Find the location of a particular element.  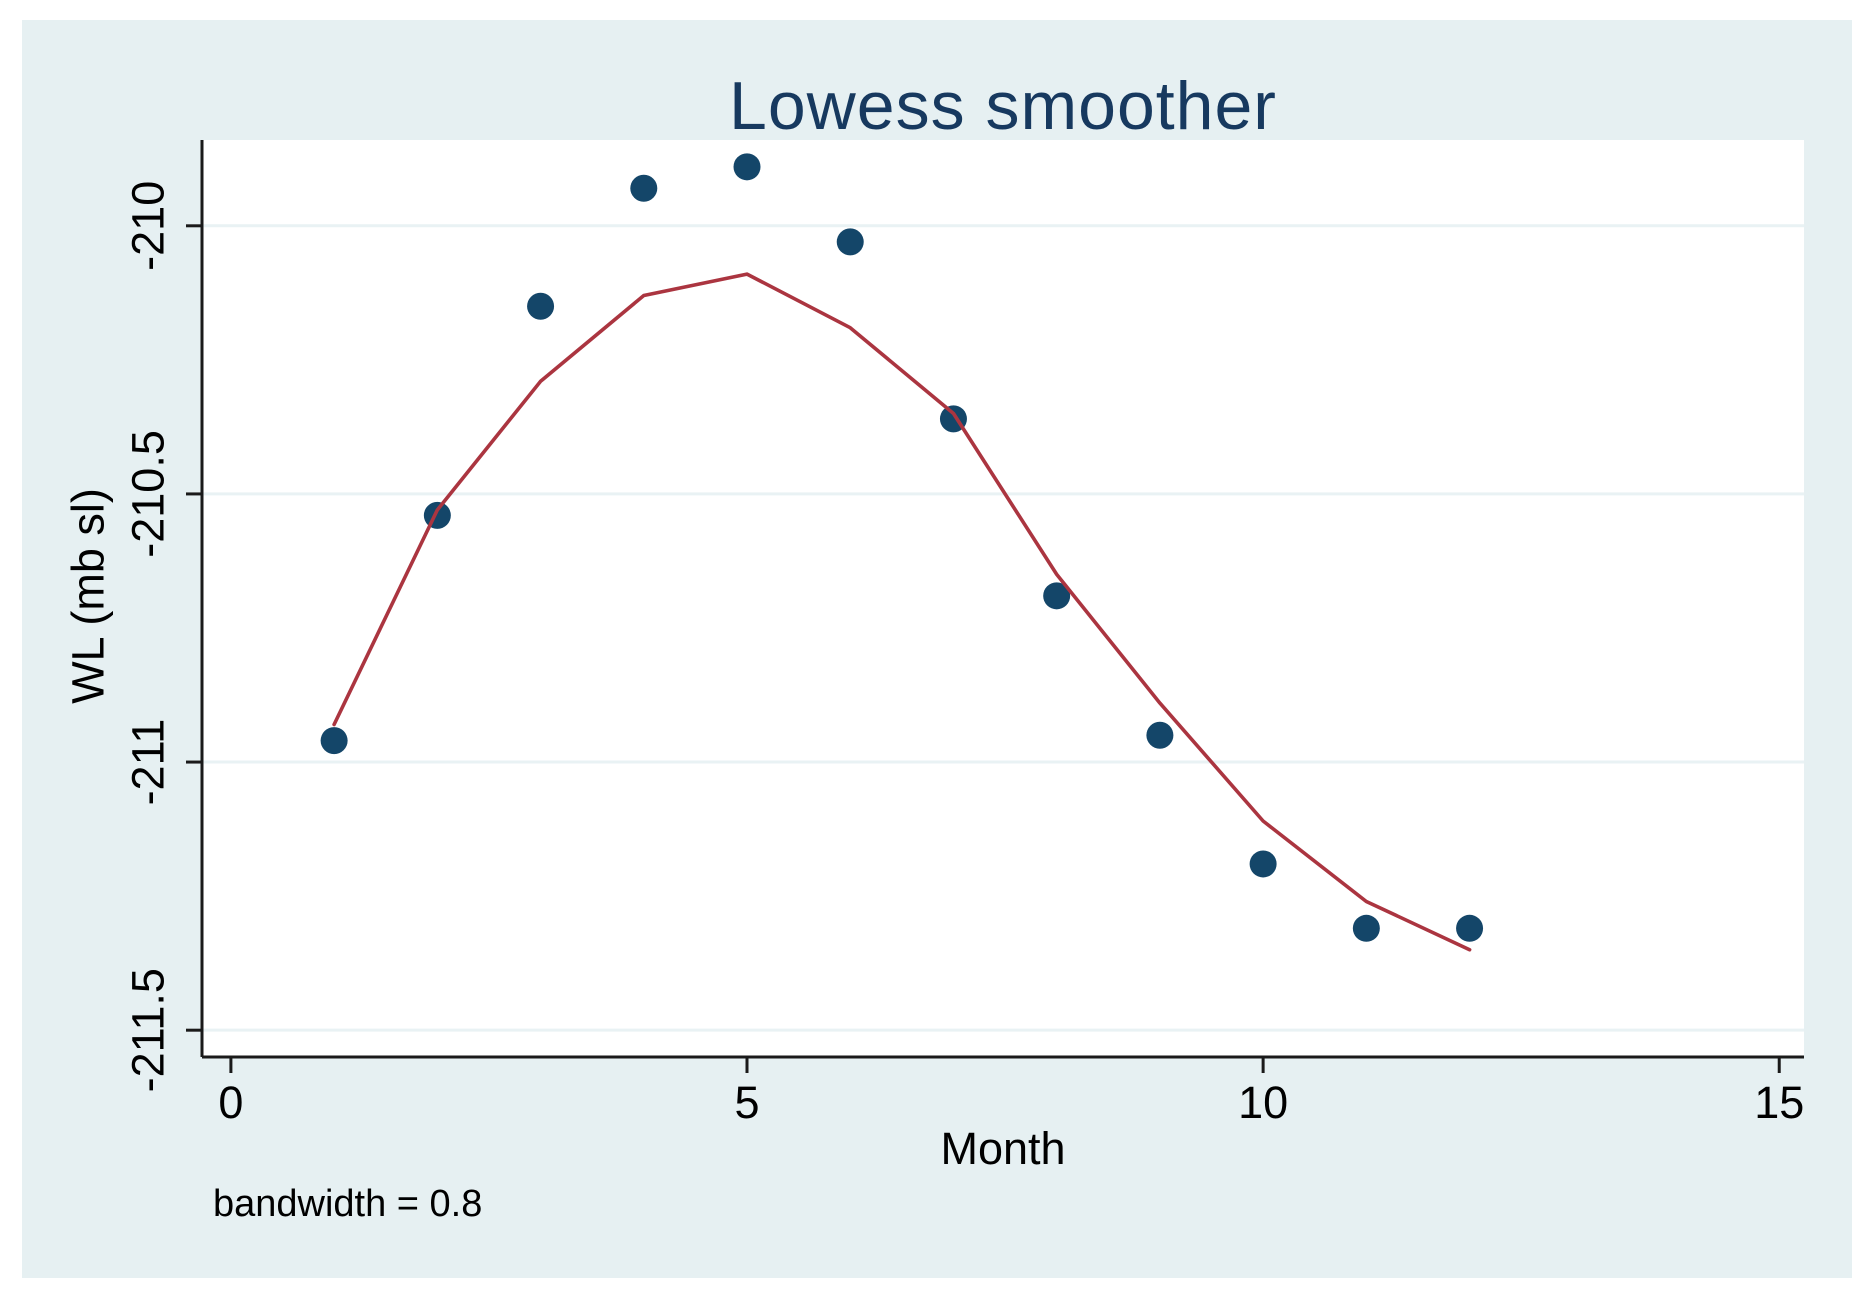

bandwidth-note: bandwidth = 0.8 is located at coordinates (348, 1204).